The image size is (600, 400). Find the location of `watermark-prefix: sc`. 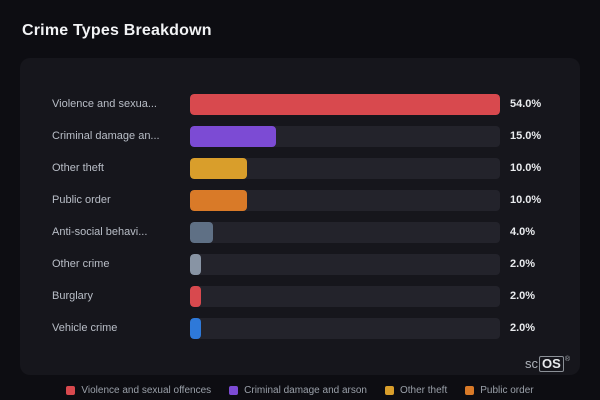

watermark-prefix: sc is located at coordinates (532, 363).